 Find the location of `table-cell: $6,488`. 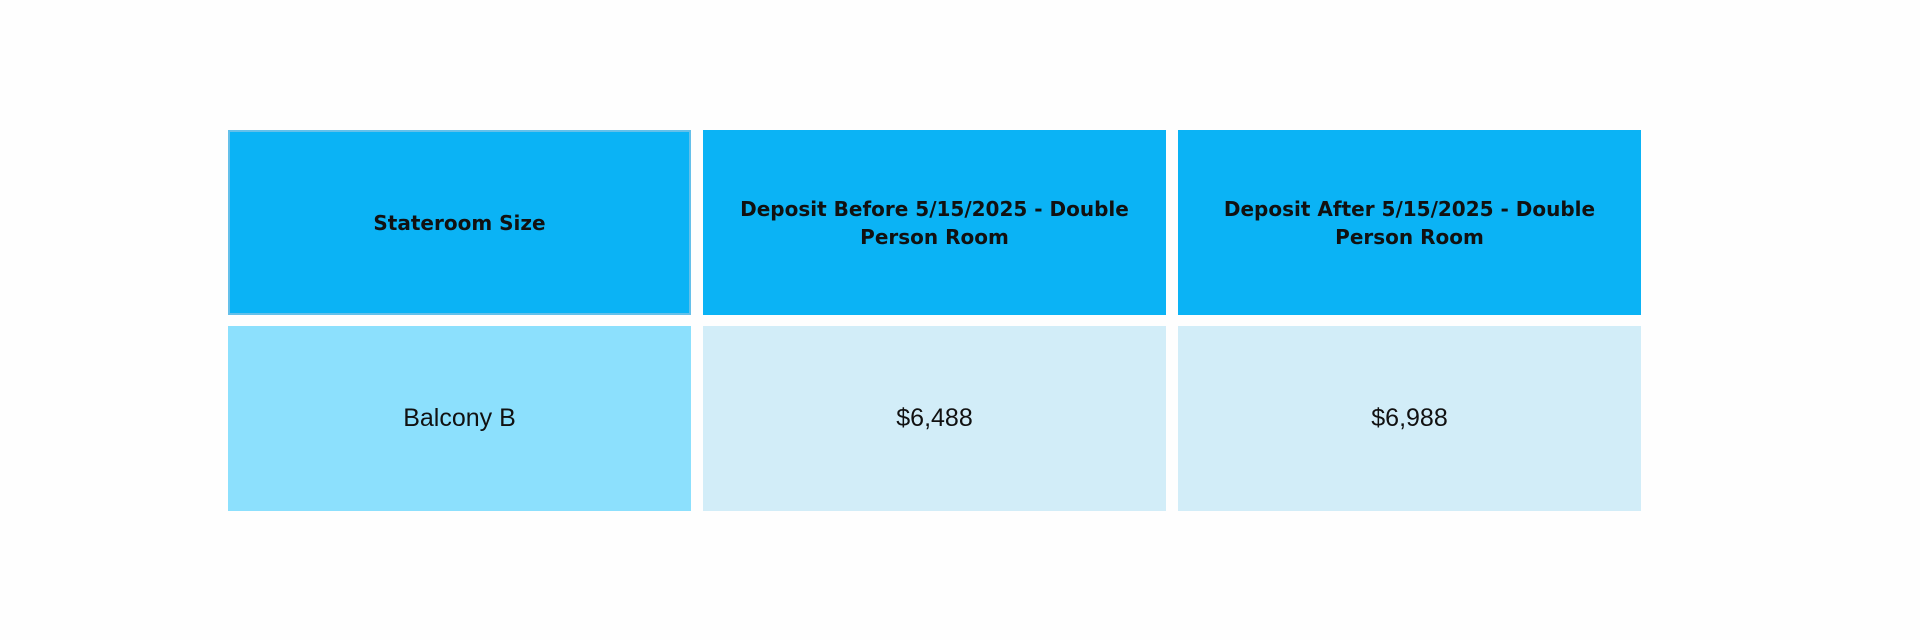

table-cell: $6,488 is located at coordinates (934, 418).